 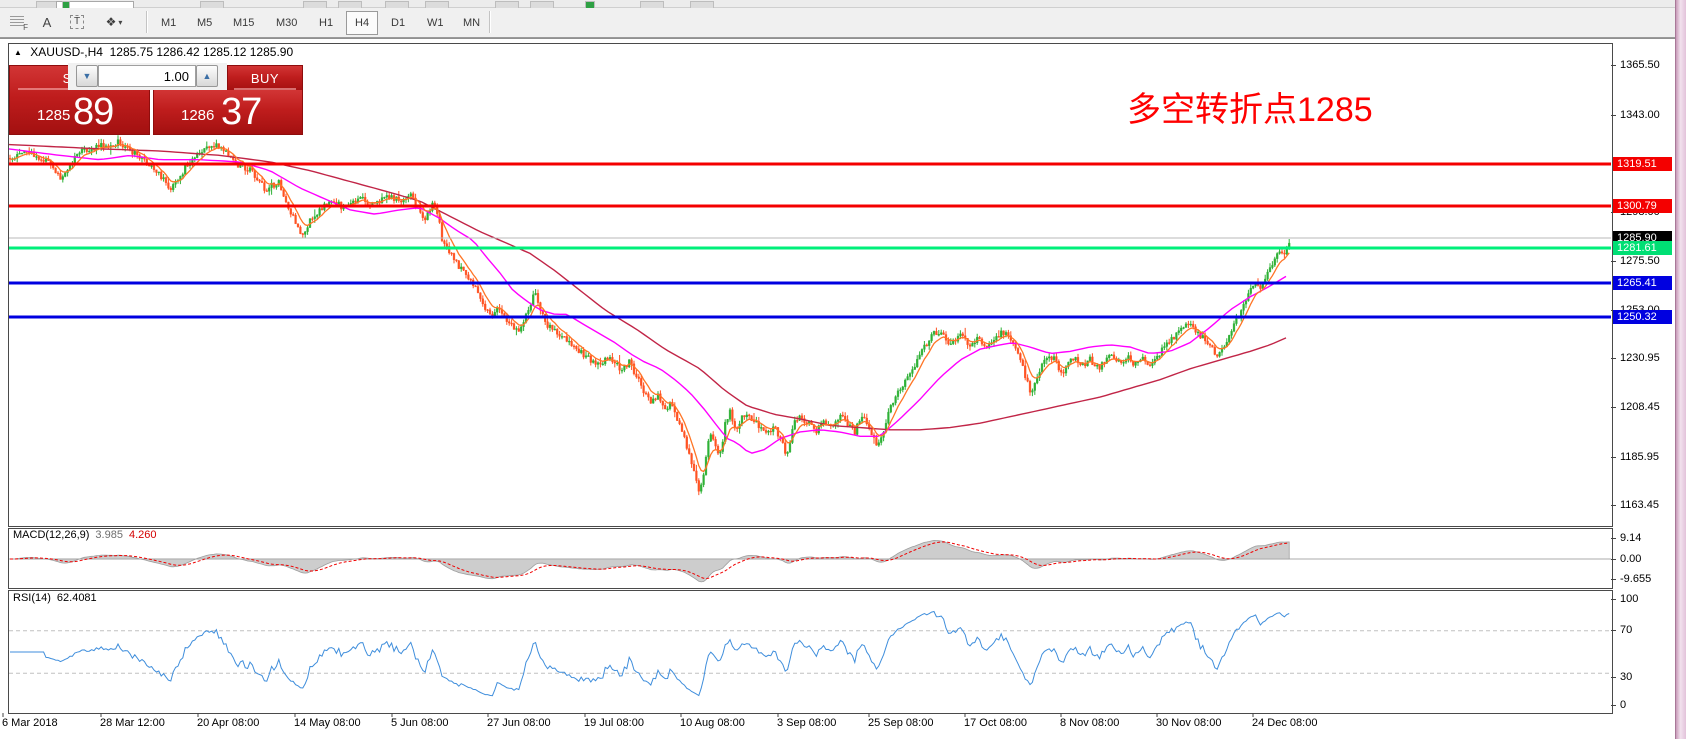 I want to click on price-tick-1185.95: 1185.95, so click(x=1645, y=457).